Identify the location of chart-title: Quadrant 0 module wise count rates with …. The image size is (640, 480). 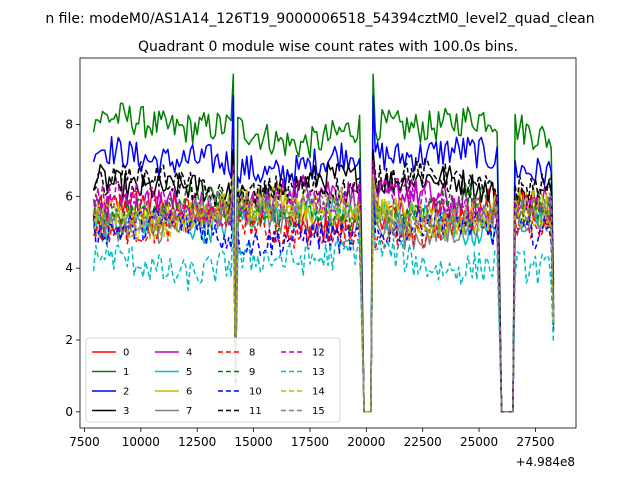
(328, 47).